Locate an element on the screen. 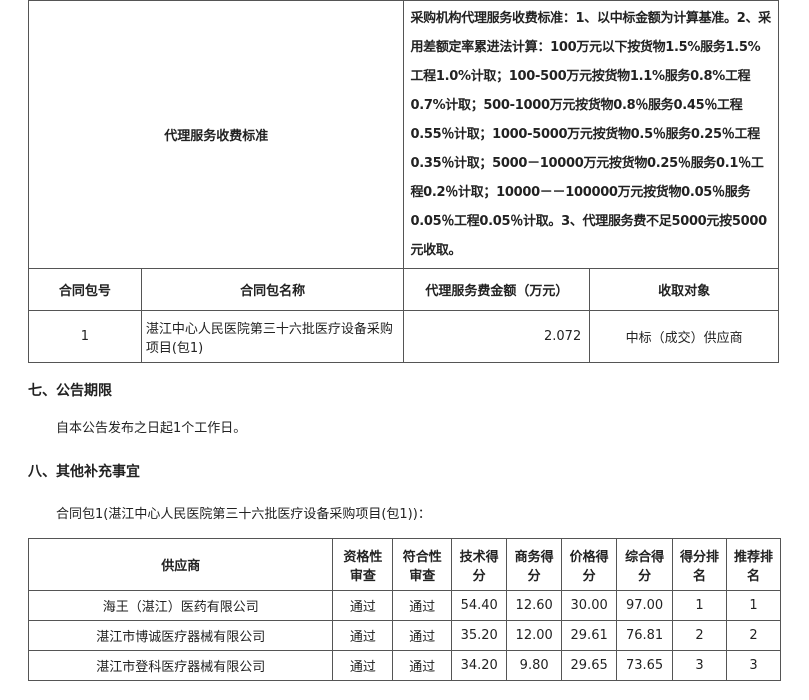  recommend-rank: 2 is located at coordinates (753, 635).